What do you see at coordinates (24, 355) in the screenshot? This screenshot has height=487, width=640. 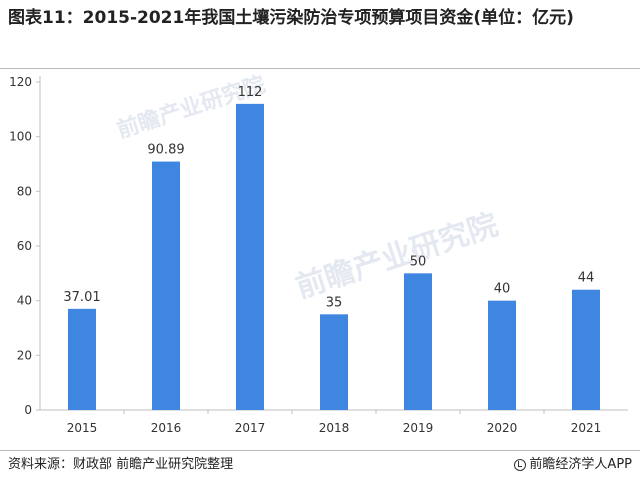 I see `y-tick-label: 20` at bounding box center [24, 355].